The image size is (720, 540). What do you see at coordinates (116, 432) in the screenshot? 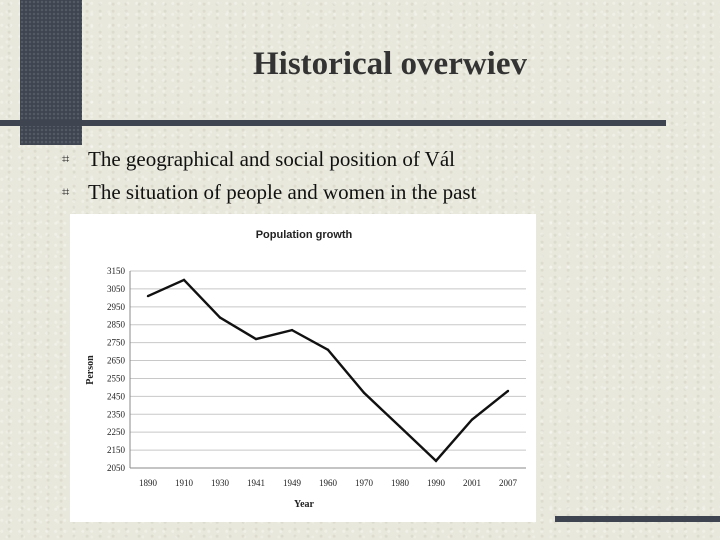
I see `y-tick-label: 2250` at bounding box center [116, 432].